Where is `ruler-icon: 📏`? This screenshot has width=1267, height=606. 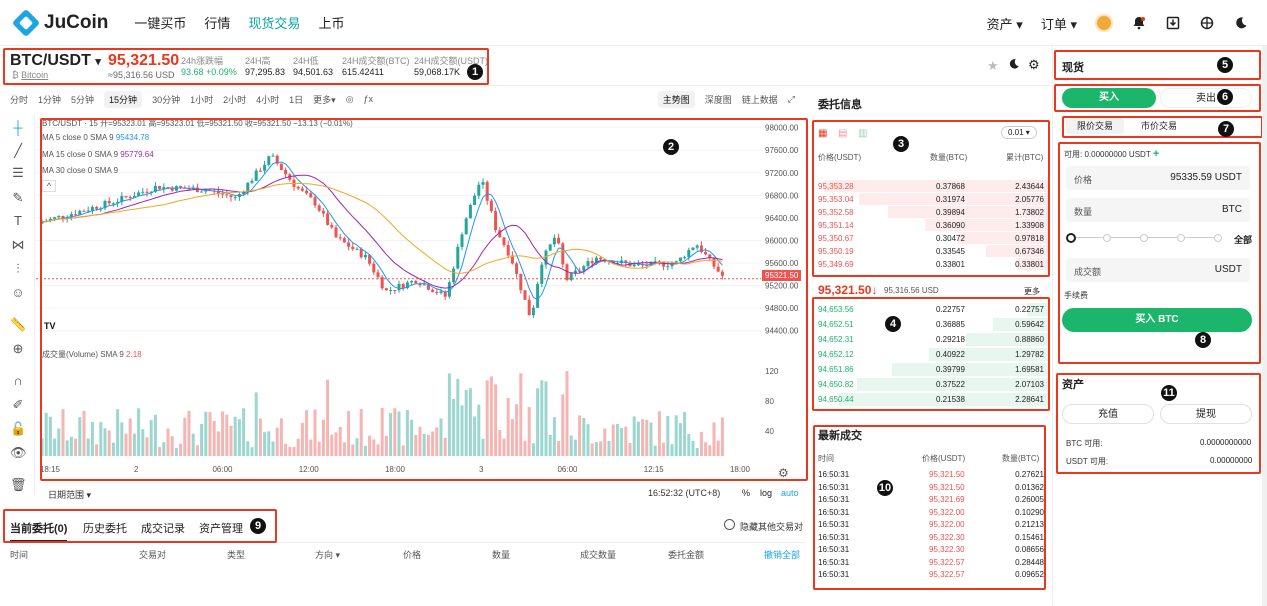
ruler-icon: 📏 is located at coordinates (18, 324).